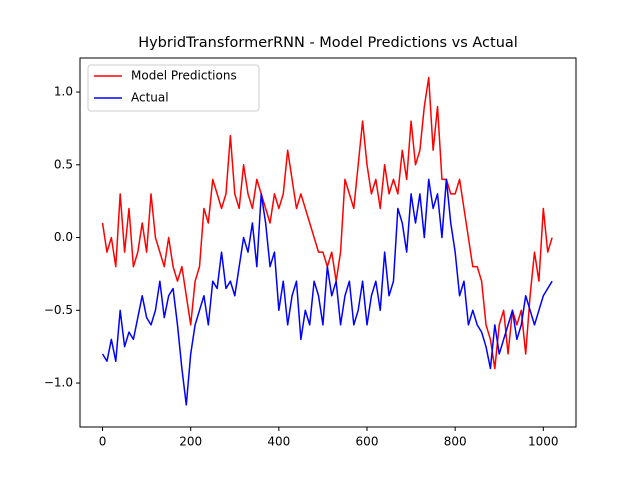  I want to click on y-tick-label: 1.0, so click(63, 92).